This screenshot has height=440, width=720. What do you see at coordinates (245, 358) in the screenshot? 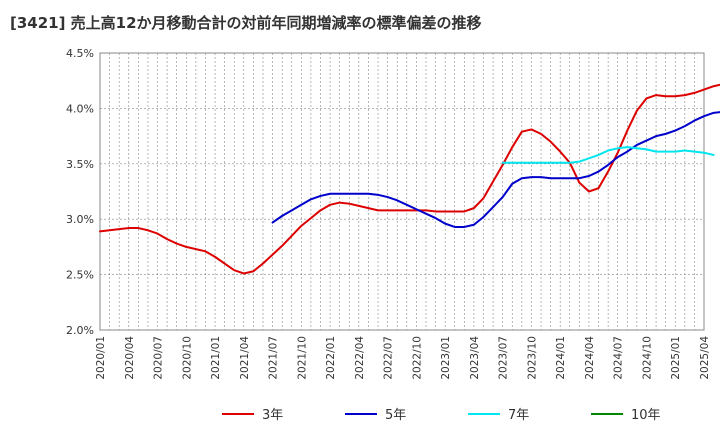
I see `x-tick-label: 2021/04` at bounding box center [245, 358].